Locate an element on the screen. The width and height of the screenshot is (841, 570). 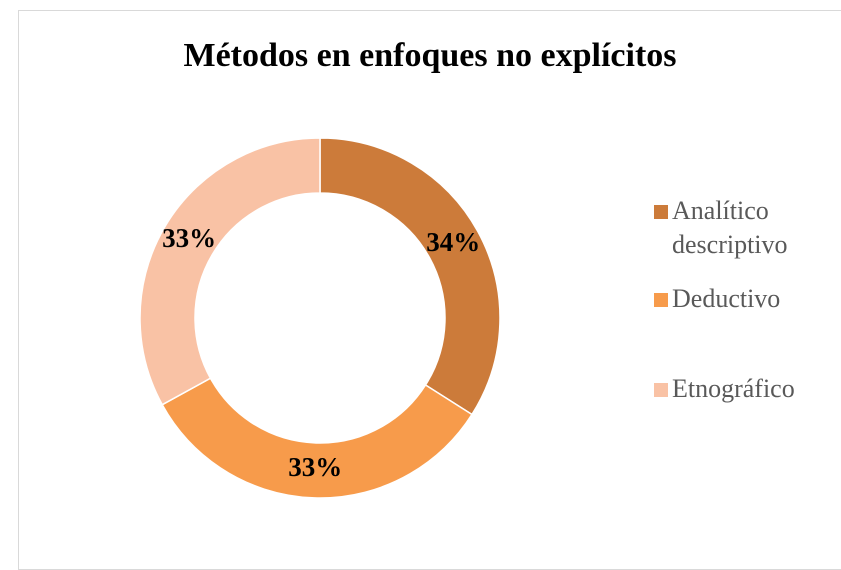
legend-item: Deductivo is located at coordinates (714, 299).